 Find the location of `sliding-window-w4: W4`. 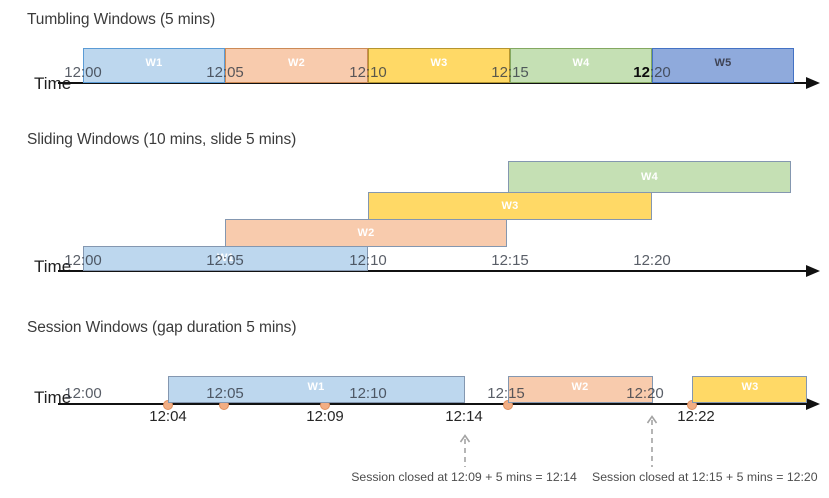

sliding-window-w4: W4 is located at coordinates (649, 177).